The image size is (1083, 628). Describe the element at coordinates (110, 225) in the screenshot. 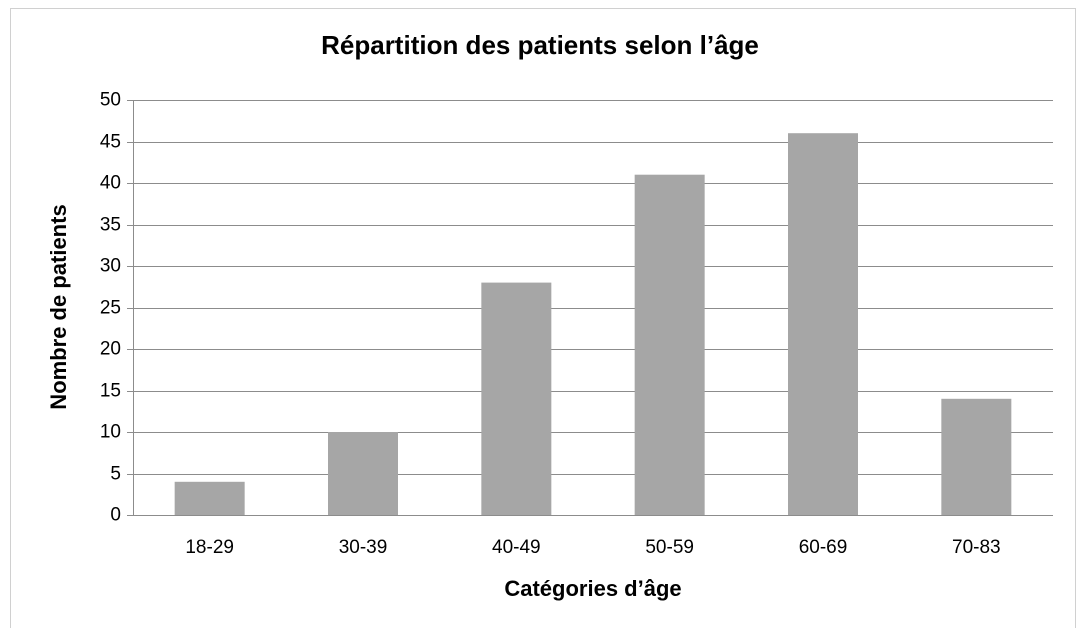

I see `y-tick-label: 35` at that location.